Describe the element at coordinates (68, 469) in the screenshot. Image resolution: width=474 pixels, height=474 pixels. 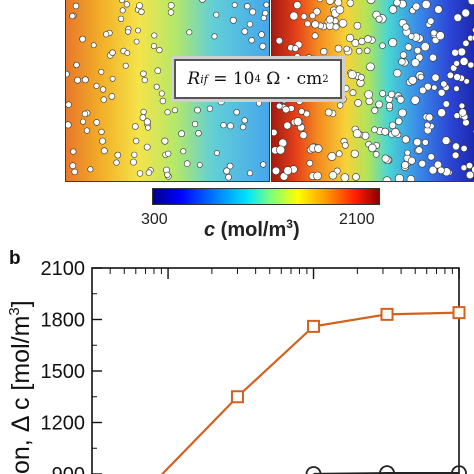
I see `y-tick-label: 900` at that location.